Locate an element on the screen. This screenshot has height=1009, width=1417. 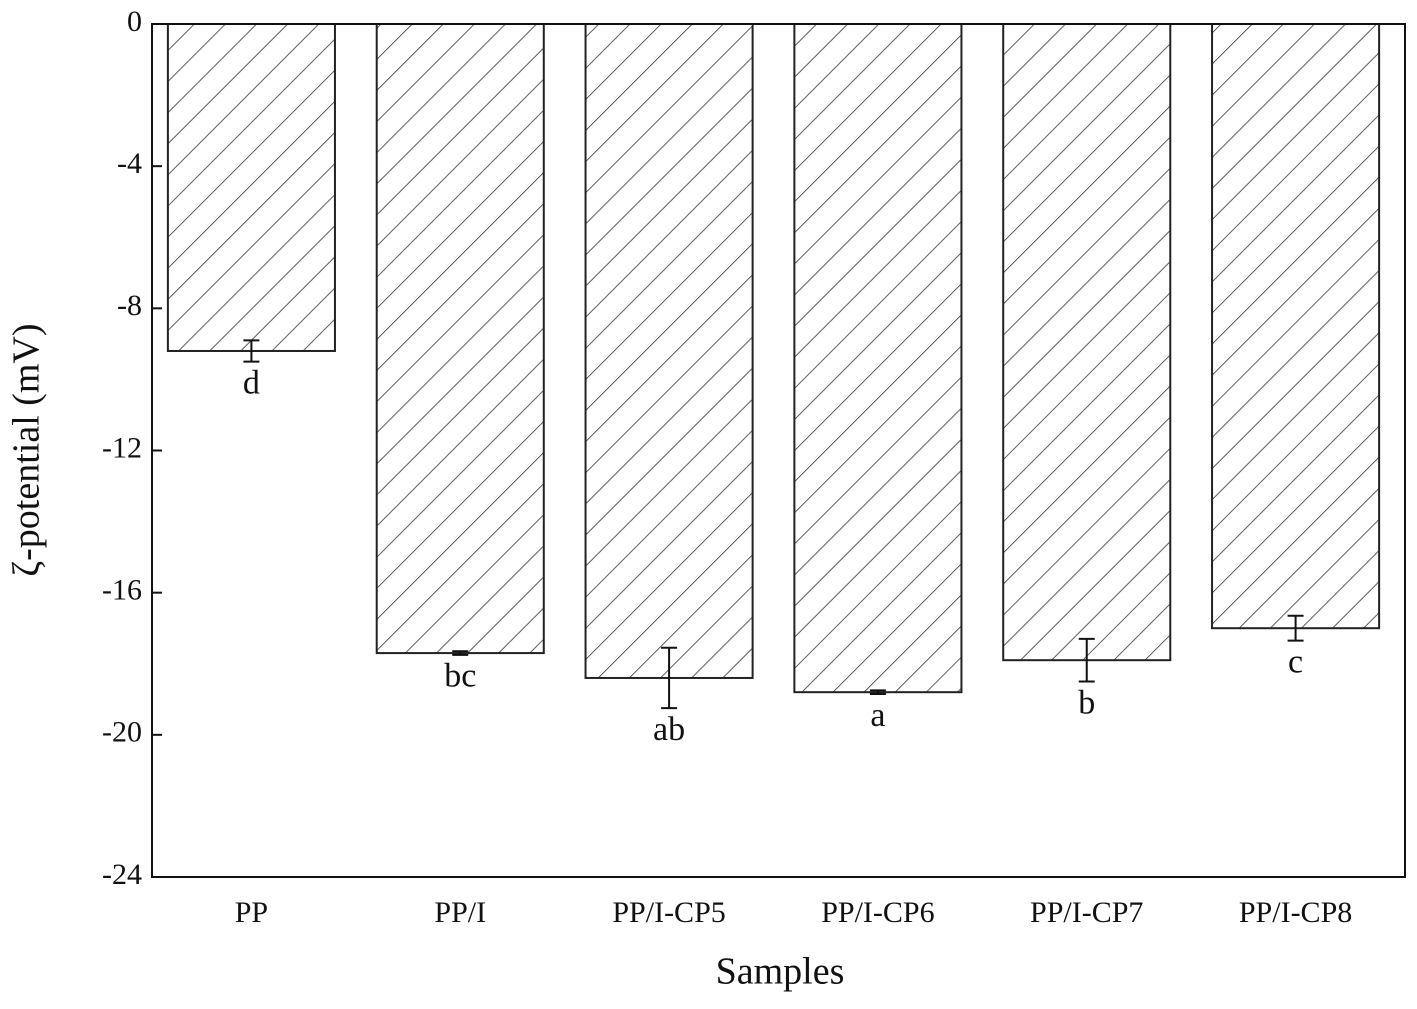
y-tick-label: -12 is located at coordinates (122, 447).